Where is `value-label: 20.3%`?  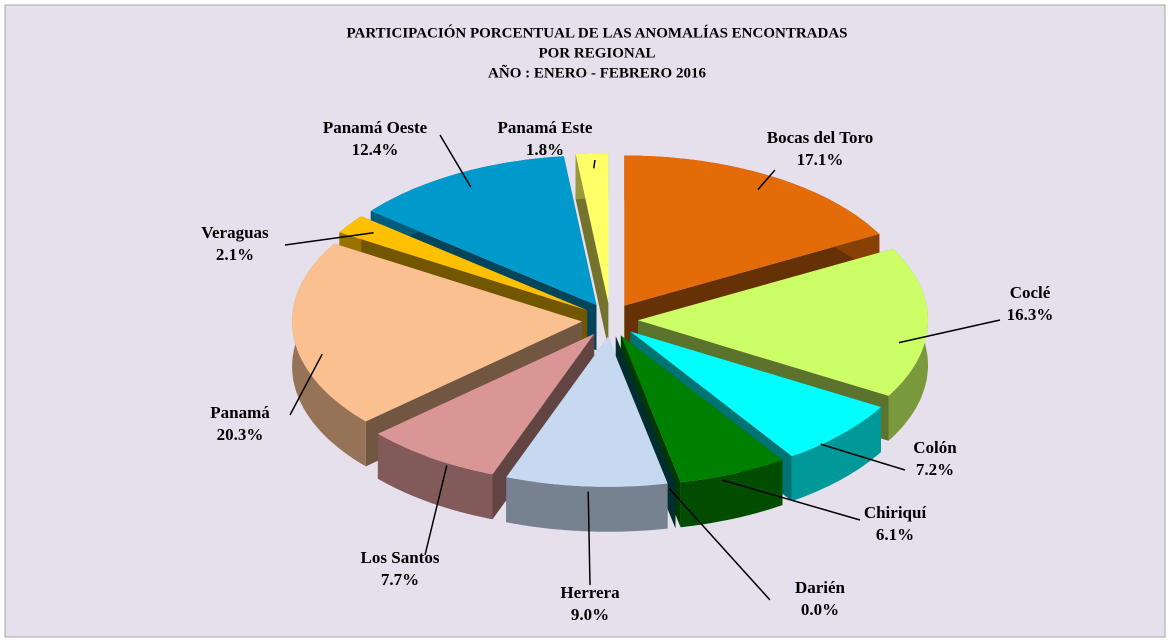 value-label: 20.3% is located at coordinates (240, 434).